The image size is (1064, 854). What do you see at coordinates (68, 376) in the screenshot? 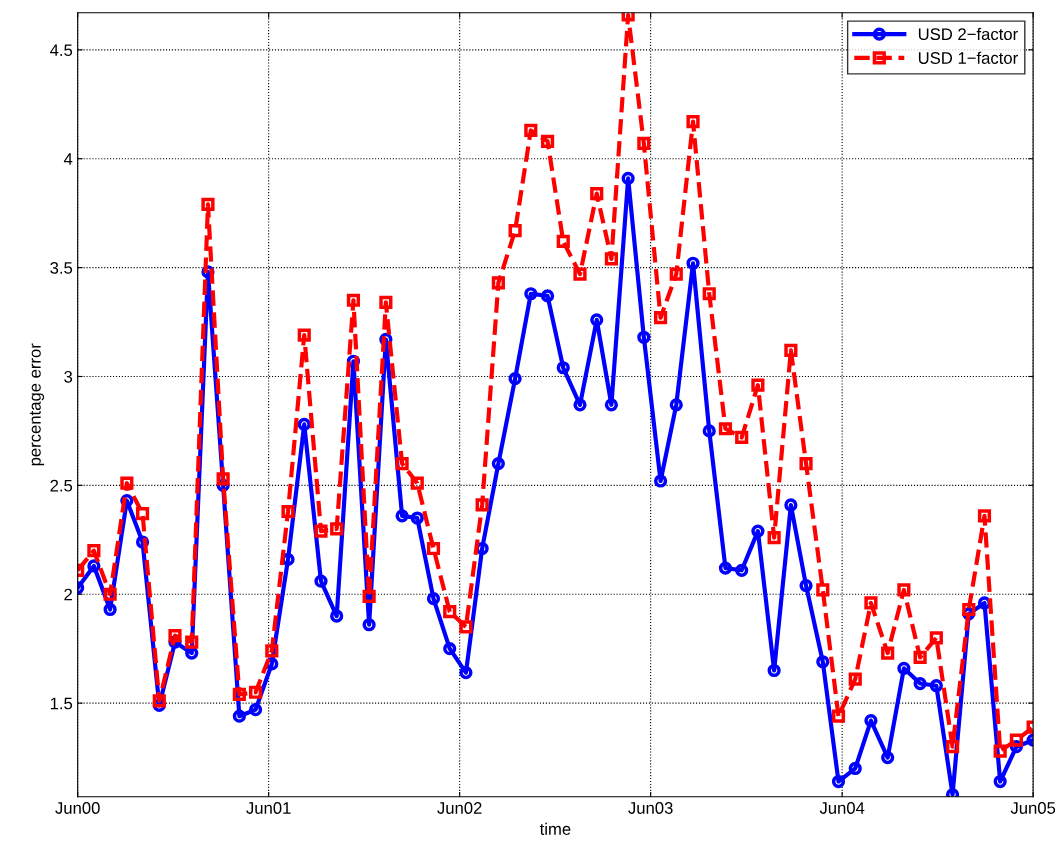
I see `y-tick-label: 3` at bounding box center [68, 376].